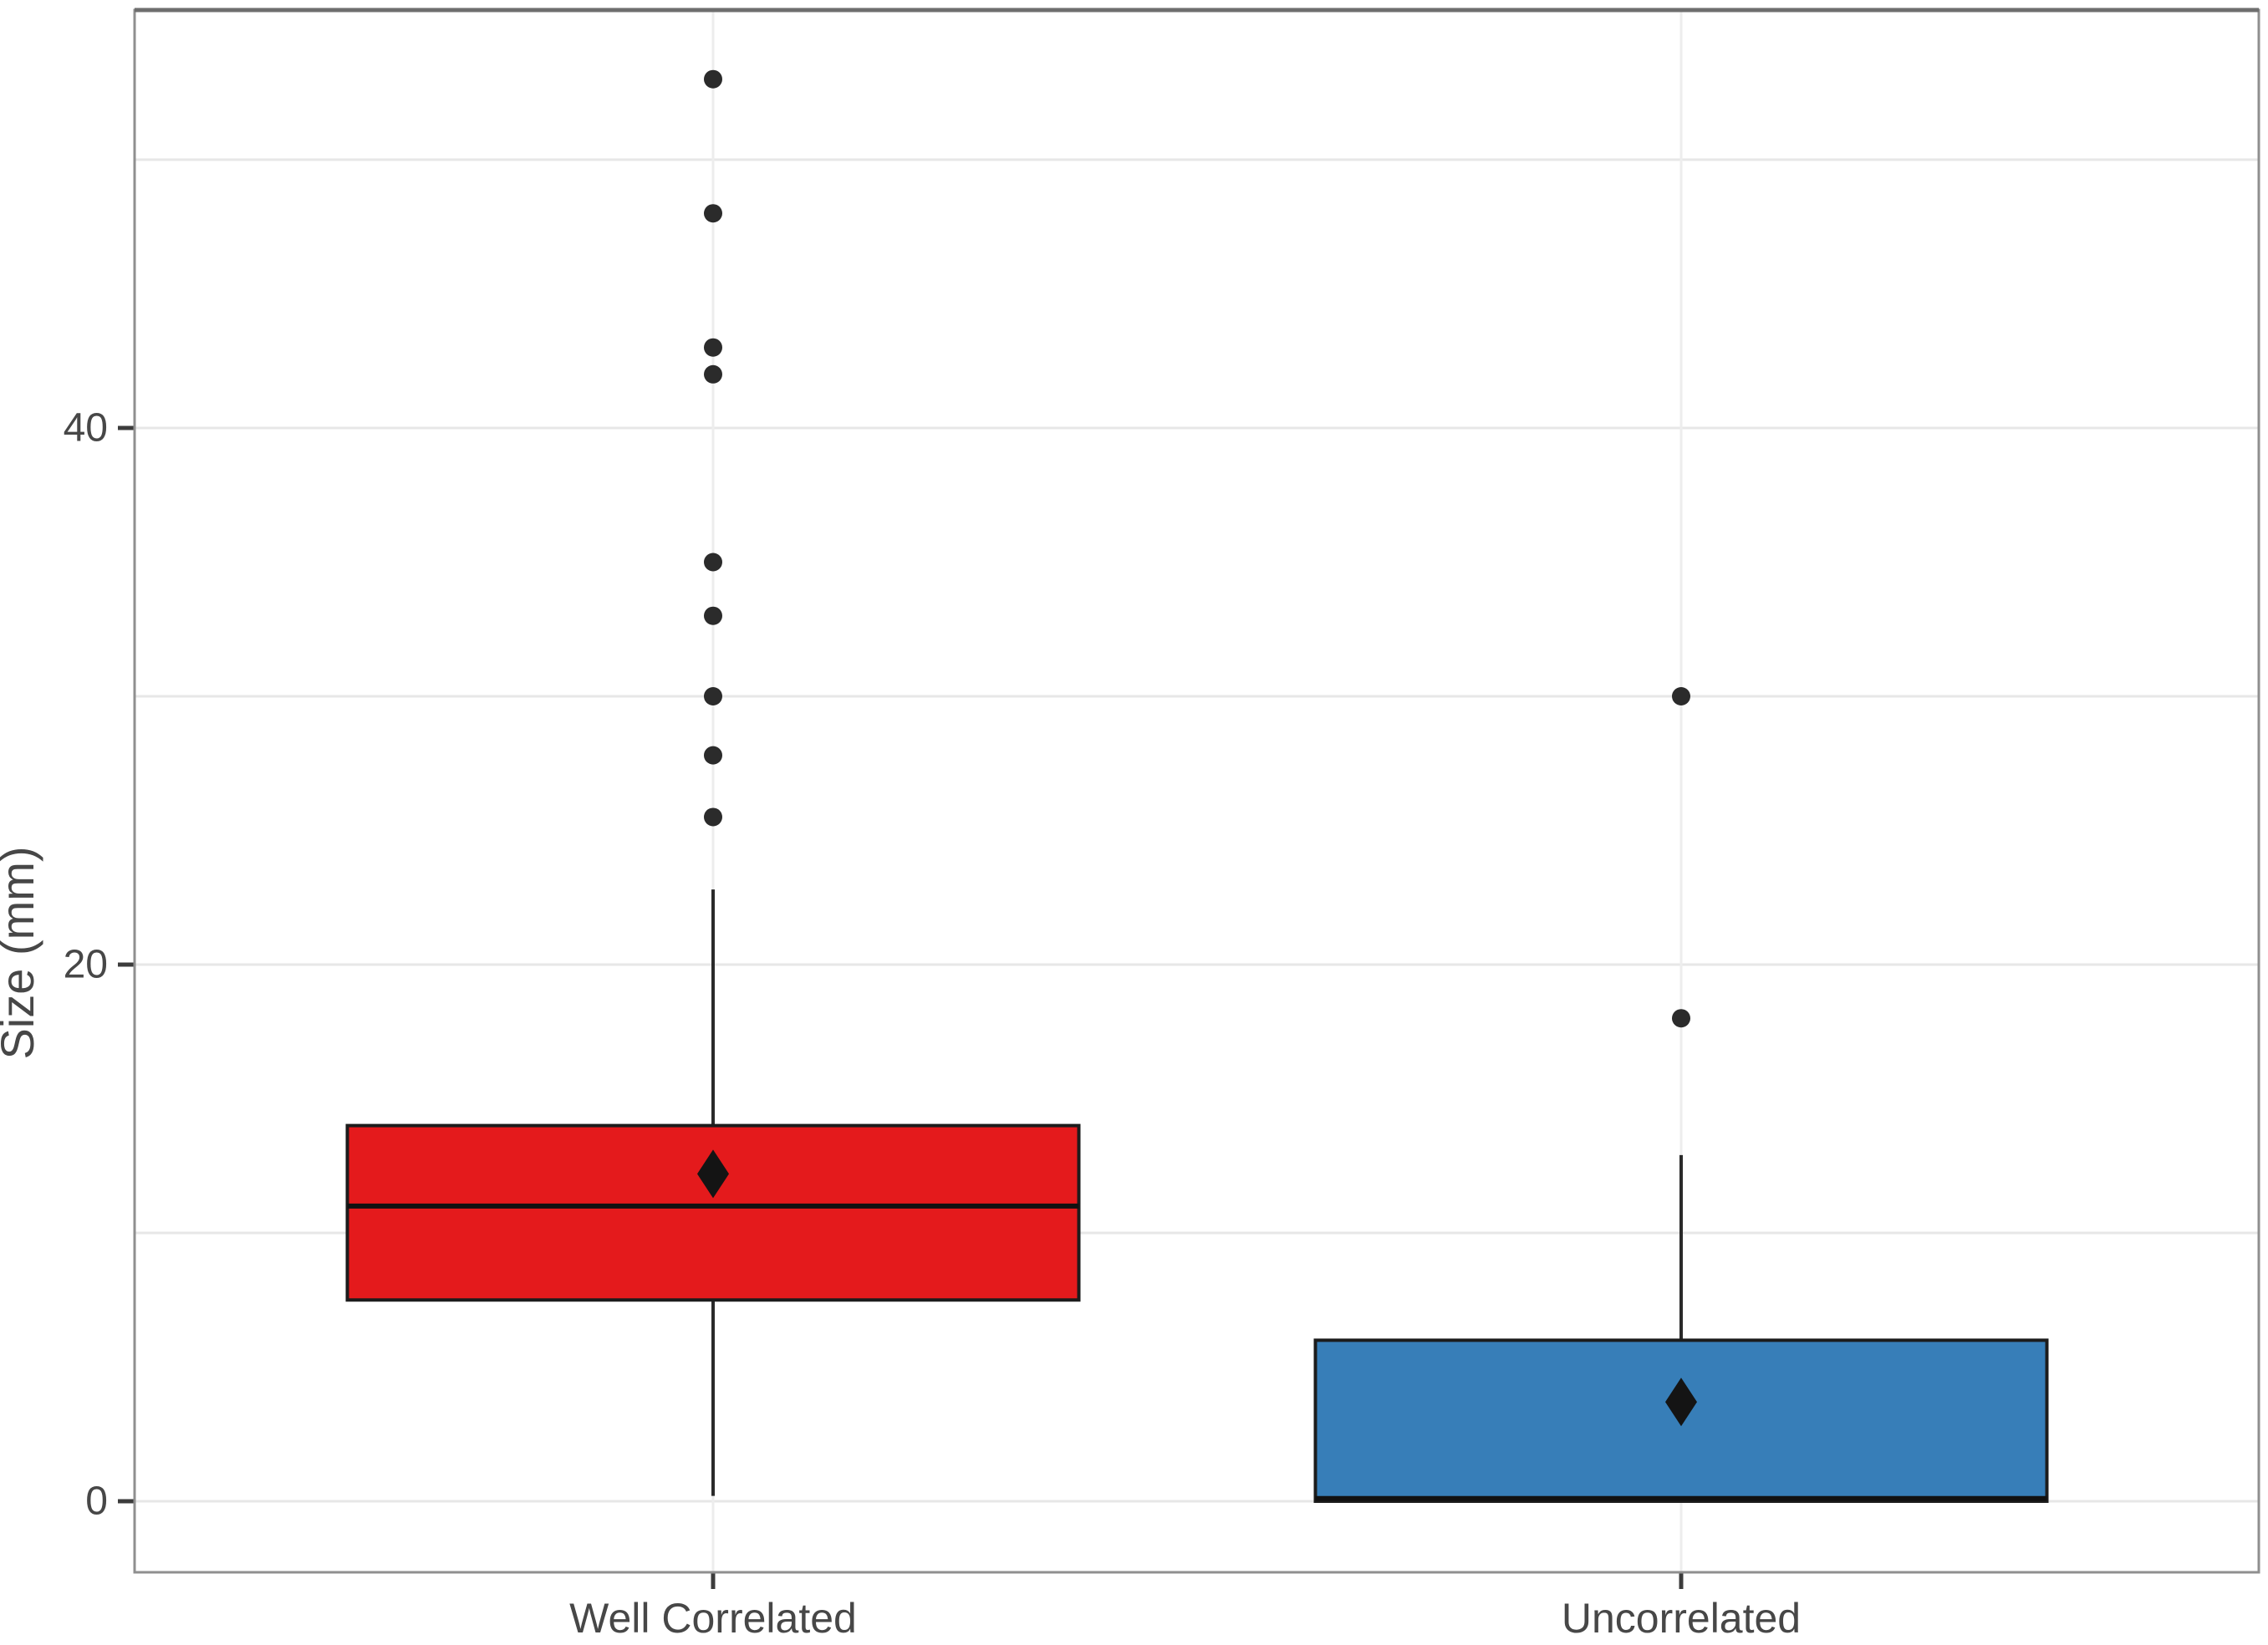 This screenshot has width=2268, height=1645. Describe the element at coordinates (1681, 1618) in the screenshot. I see `x-tick-label: Uncorrelated` at that location.